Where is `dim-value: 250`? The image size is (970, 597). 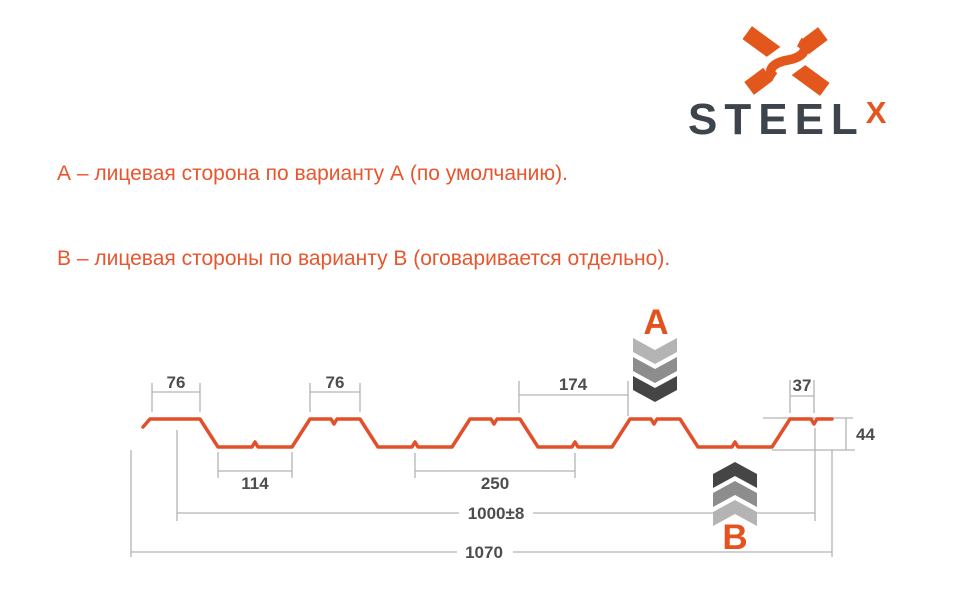
dim-value: 250 is located at coordinates (495, 483).